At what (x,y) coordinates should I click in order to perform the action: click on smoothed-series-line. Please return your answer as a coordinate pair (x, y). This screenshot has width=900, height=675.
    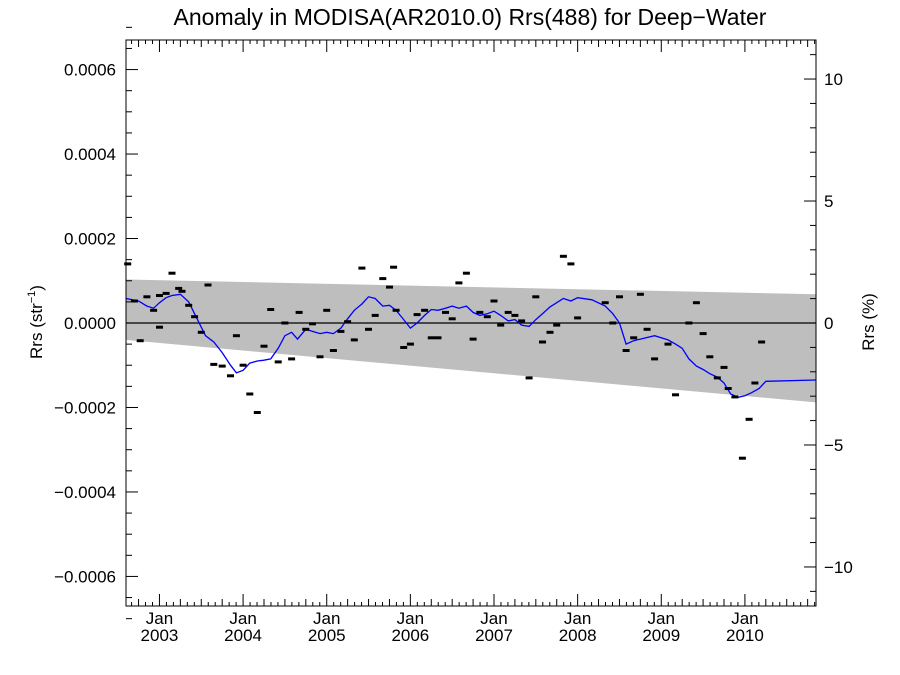
    Looking at the image, I should click on (471, 345).